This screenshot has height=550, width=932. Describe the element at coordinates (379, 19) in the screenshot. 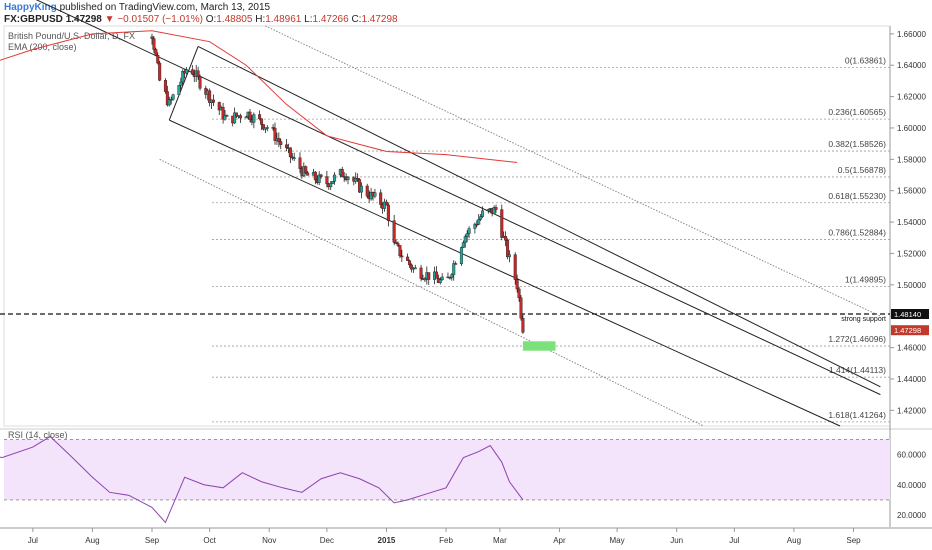

I see `close-value: 1.47298` at that location.